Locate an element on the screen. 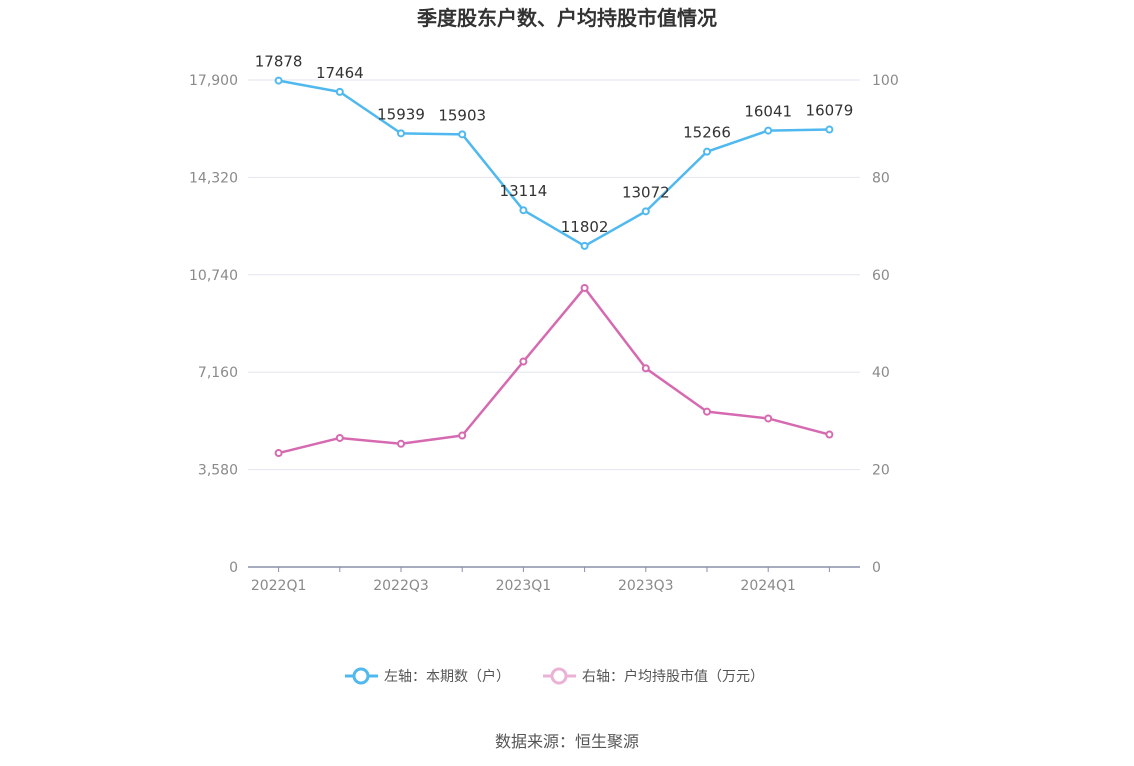 The image size is (1134, 766). x-tick-label: 2022Q3 is located at coordinates (401, 586).